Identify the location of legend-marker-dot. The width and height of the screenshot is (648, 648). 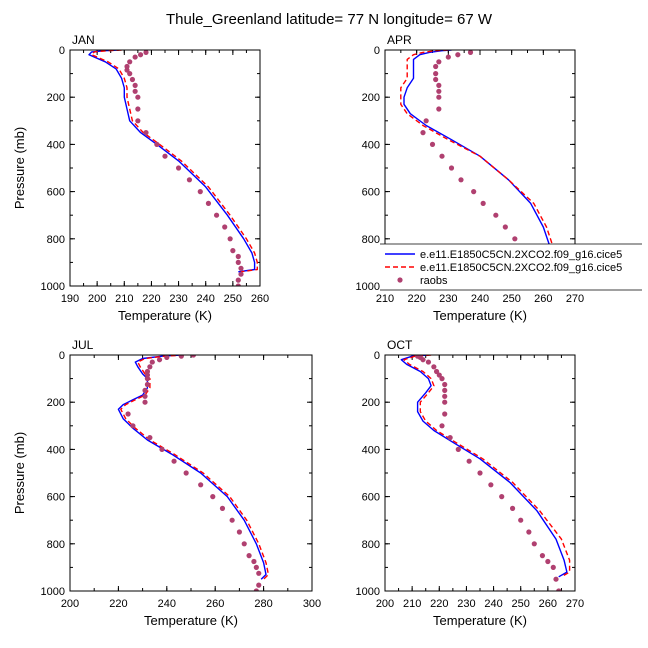
(400, 280).